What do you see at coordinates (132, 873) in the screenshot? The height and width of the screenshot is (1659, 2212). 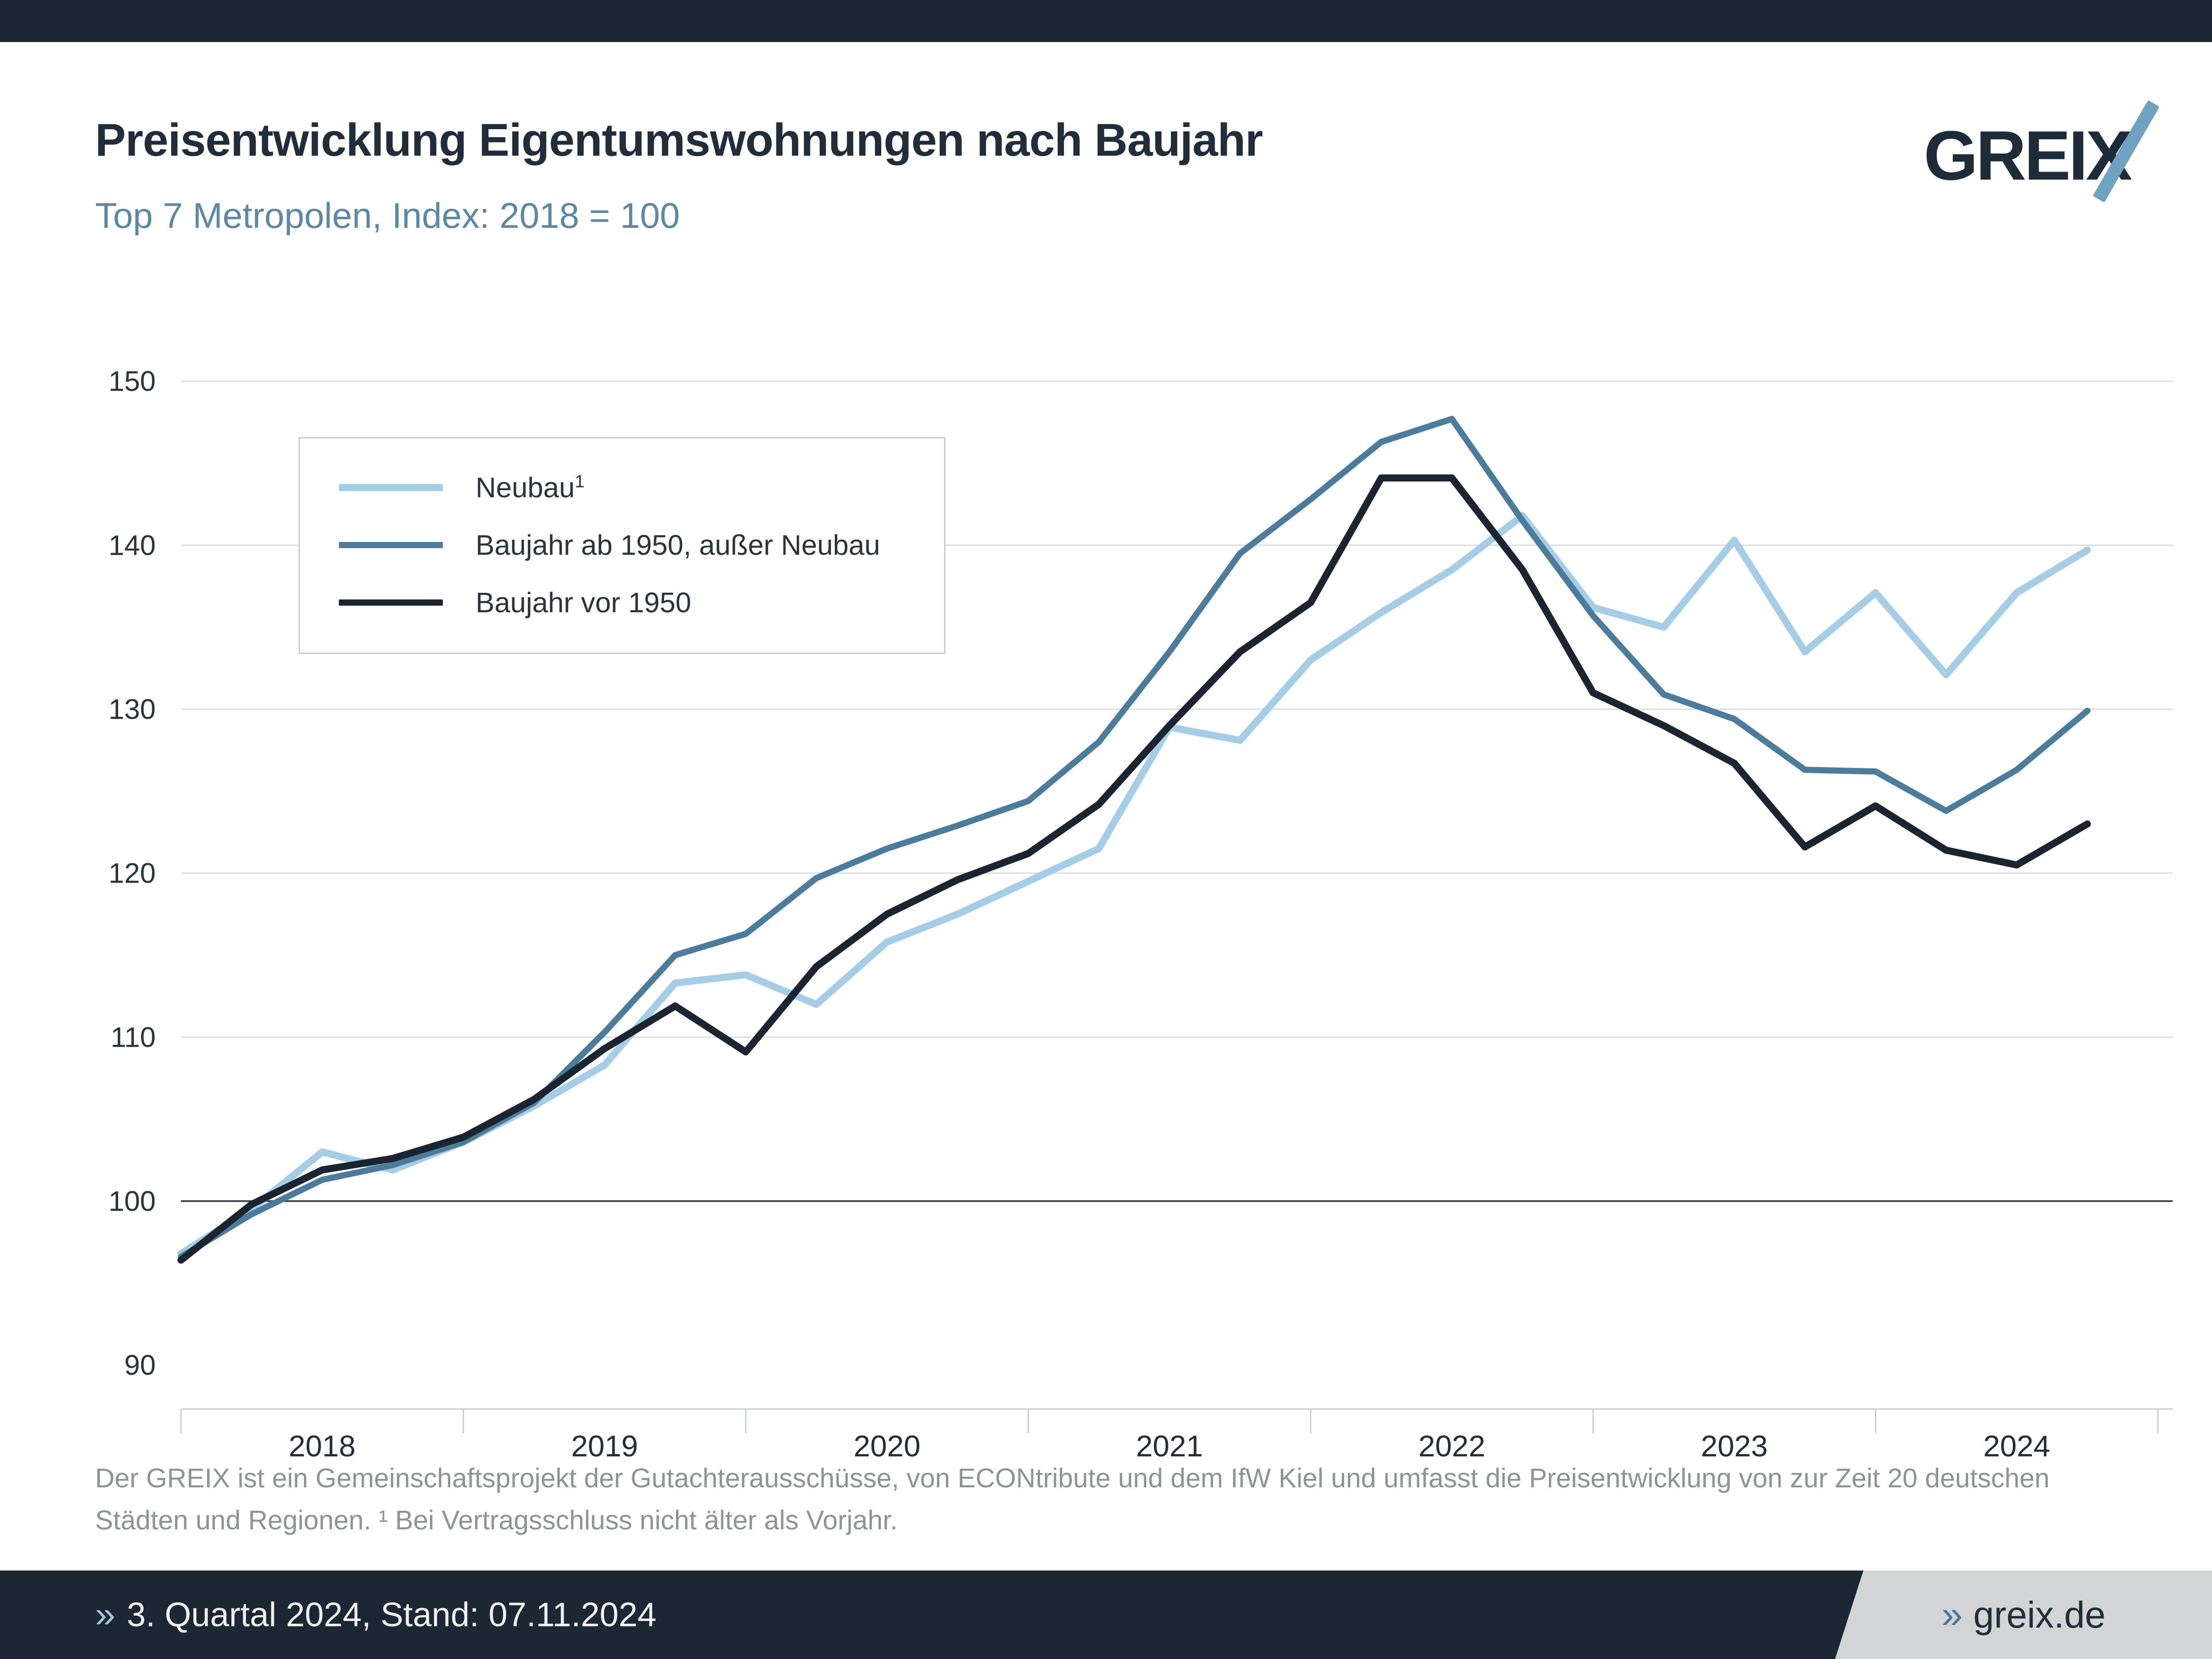 I see `y-axis-label-120: 120` at bounding box center [132, 873].